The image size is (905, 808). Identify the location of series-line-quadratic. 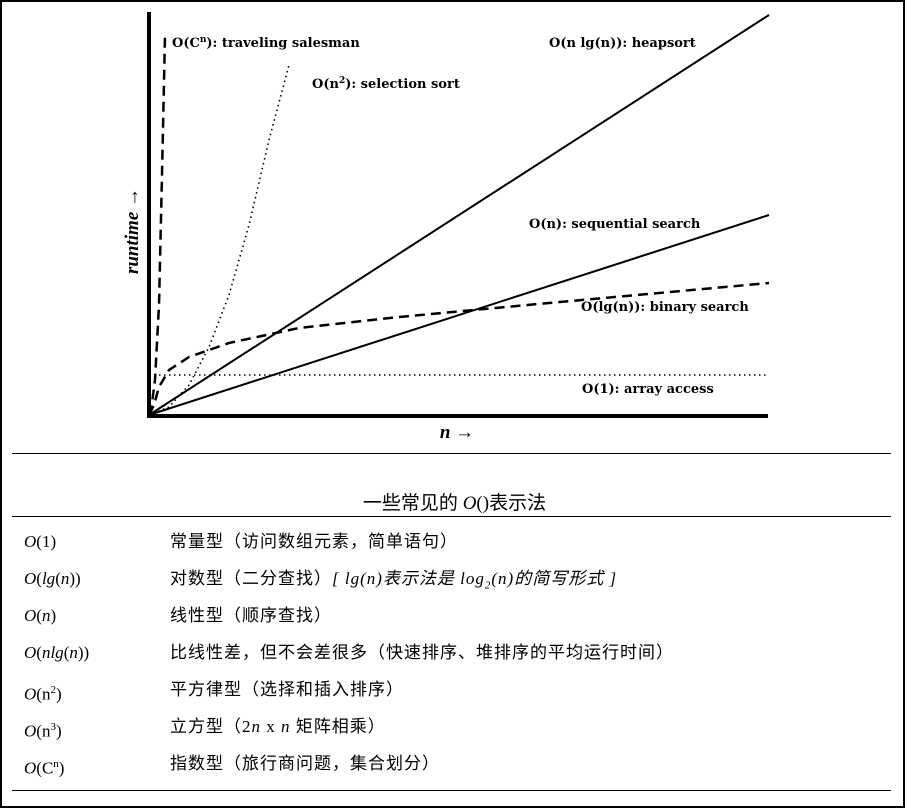
(219, 240).